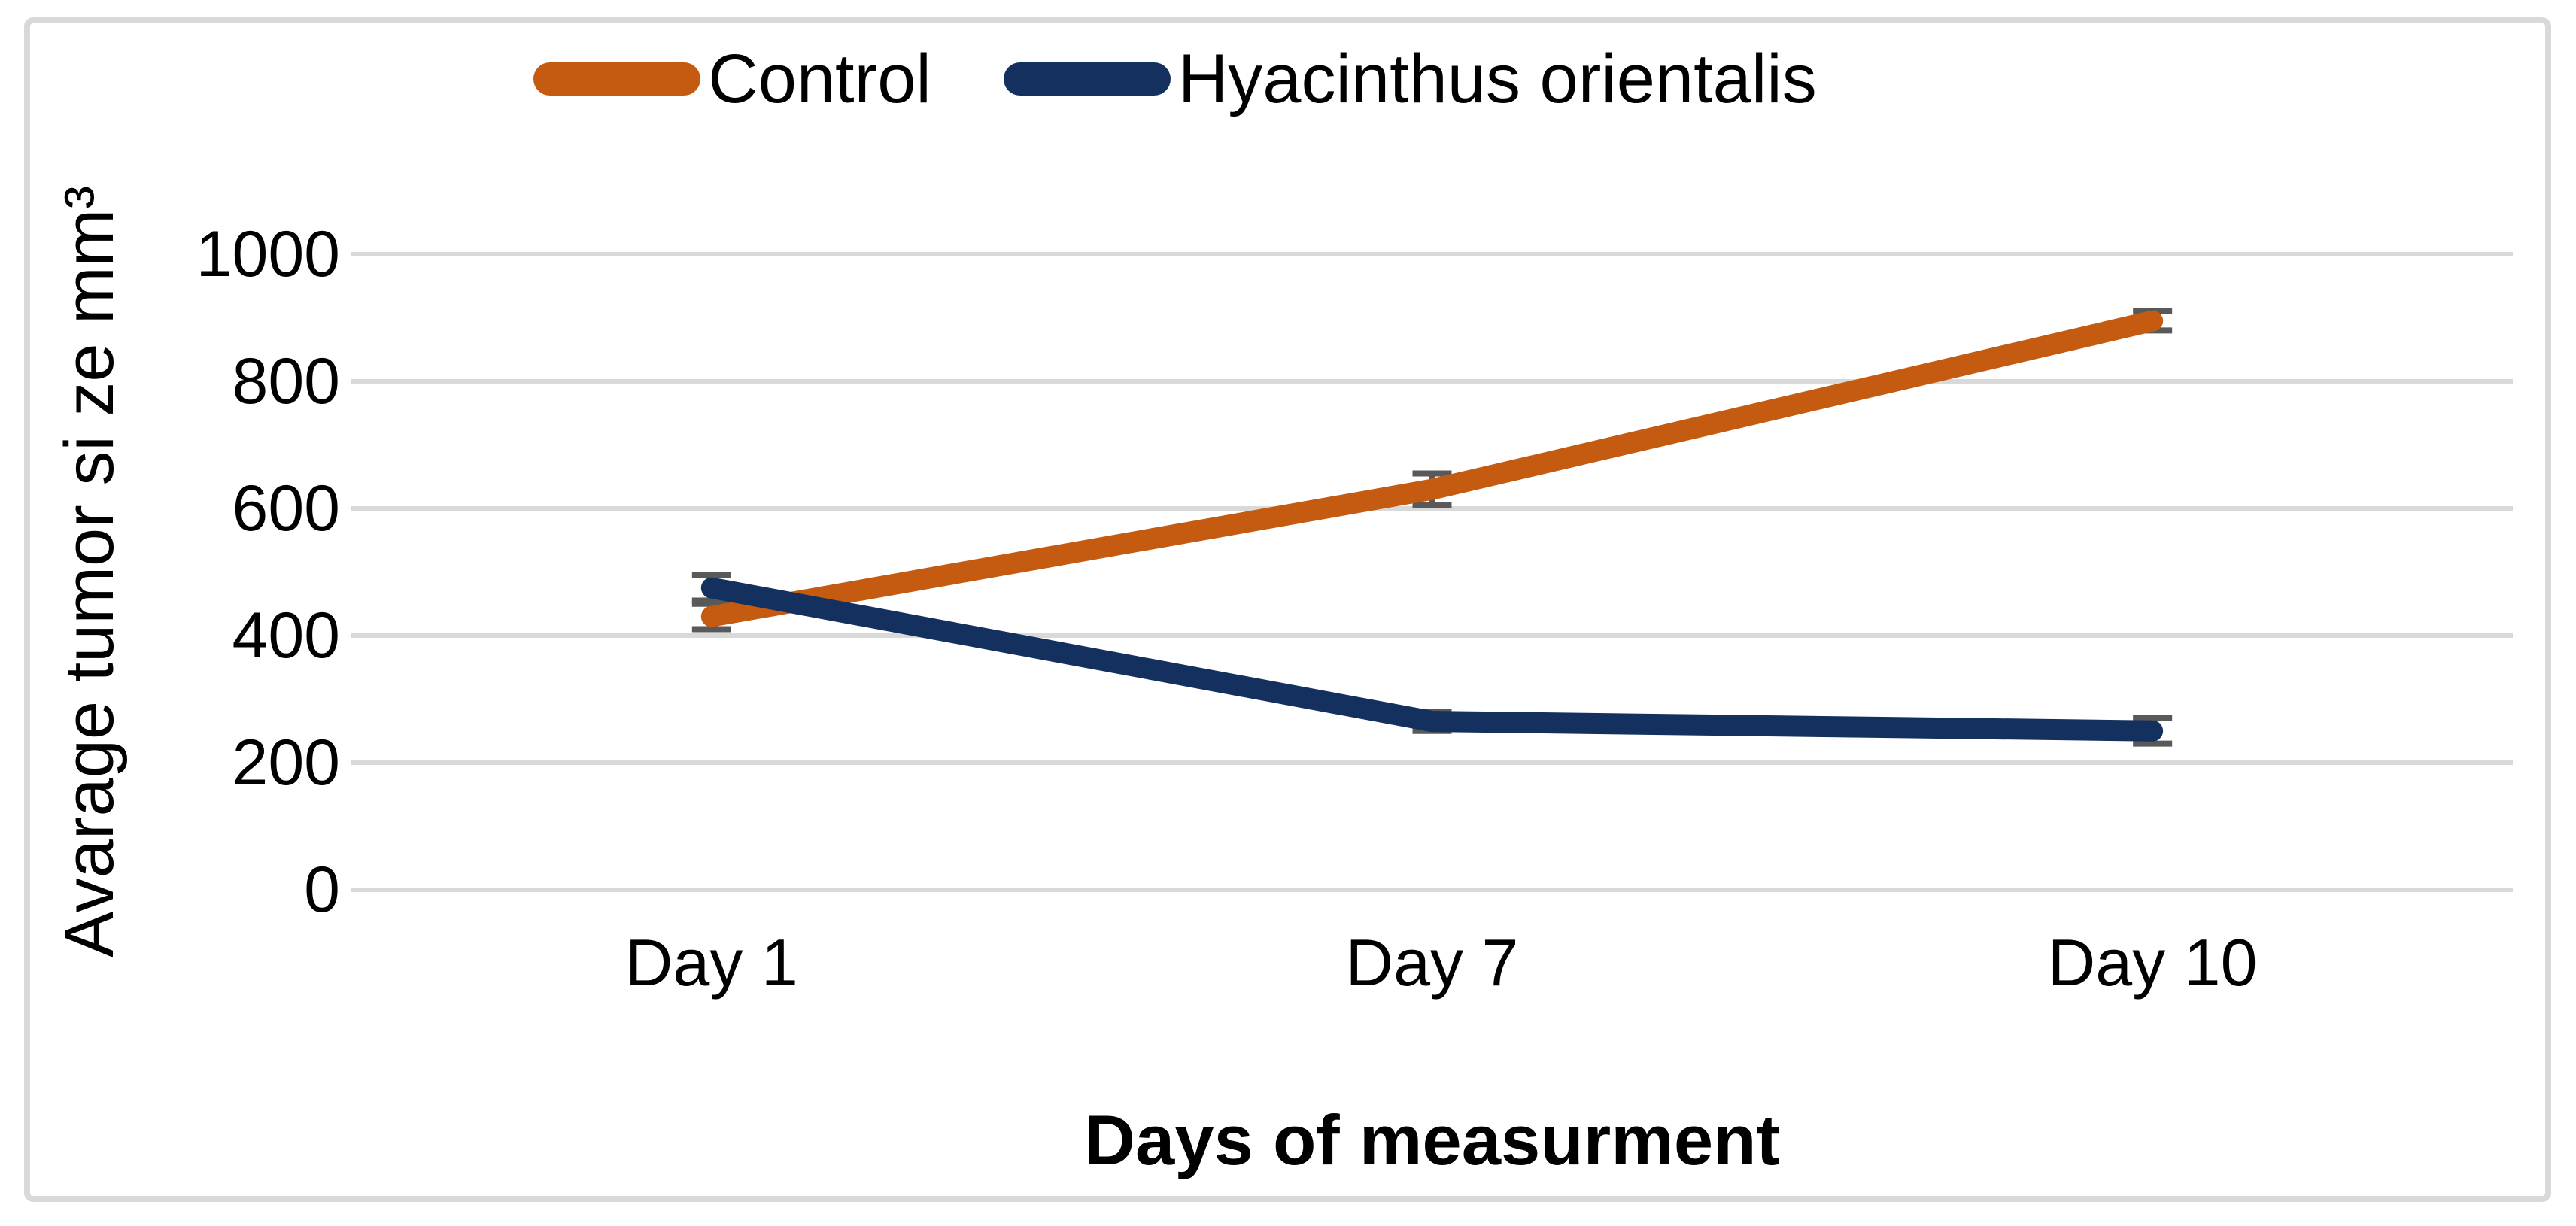 The width and height of the screenshot is (2576, 1226). What do you see at coordinates (2153, 962) in the screenshot?
I see `x-category-label: Day 10` at bounding box center [2153, 962].